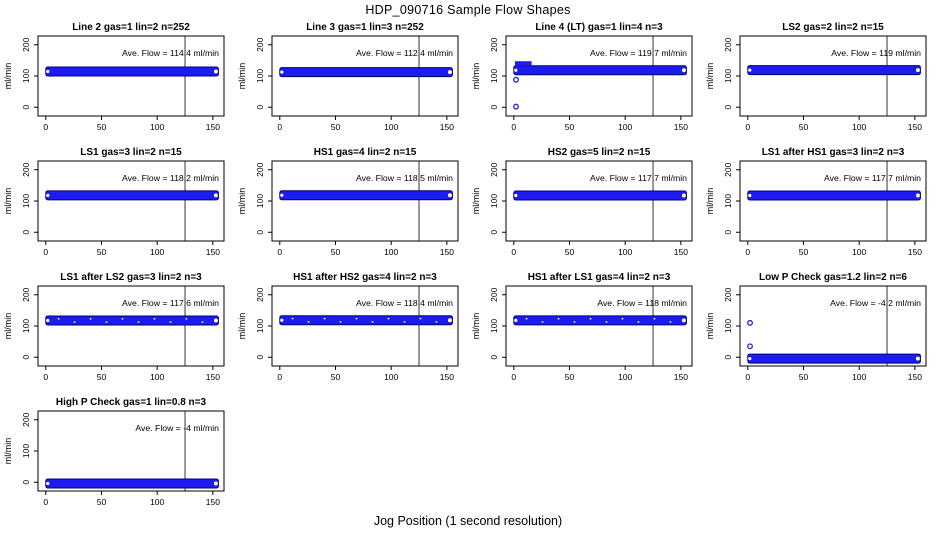 The width and height of the screenshot is (936, 540). What do you see at coordinates (404, 178) in the screenshot?
I see `ave-flow-text: Ave. Flow = 118.5 ml/min` at bounding box center [404, 178].